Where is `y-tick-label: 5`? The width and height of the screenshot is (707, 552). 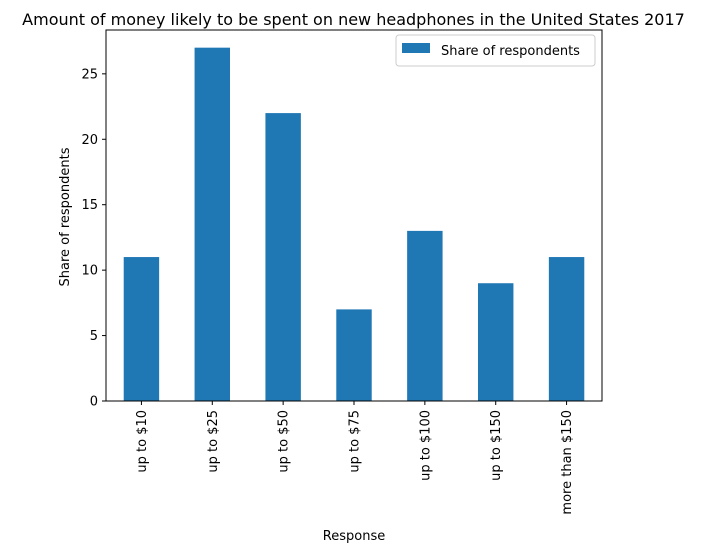
y-tick-label: 5 is located at coordinates (94, 336).